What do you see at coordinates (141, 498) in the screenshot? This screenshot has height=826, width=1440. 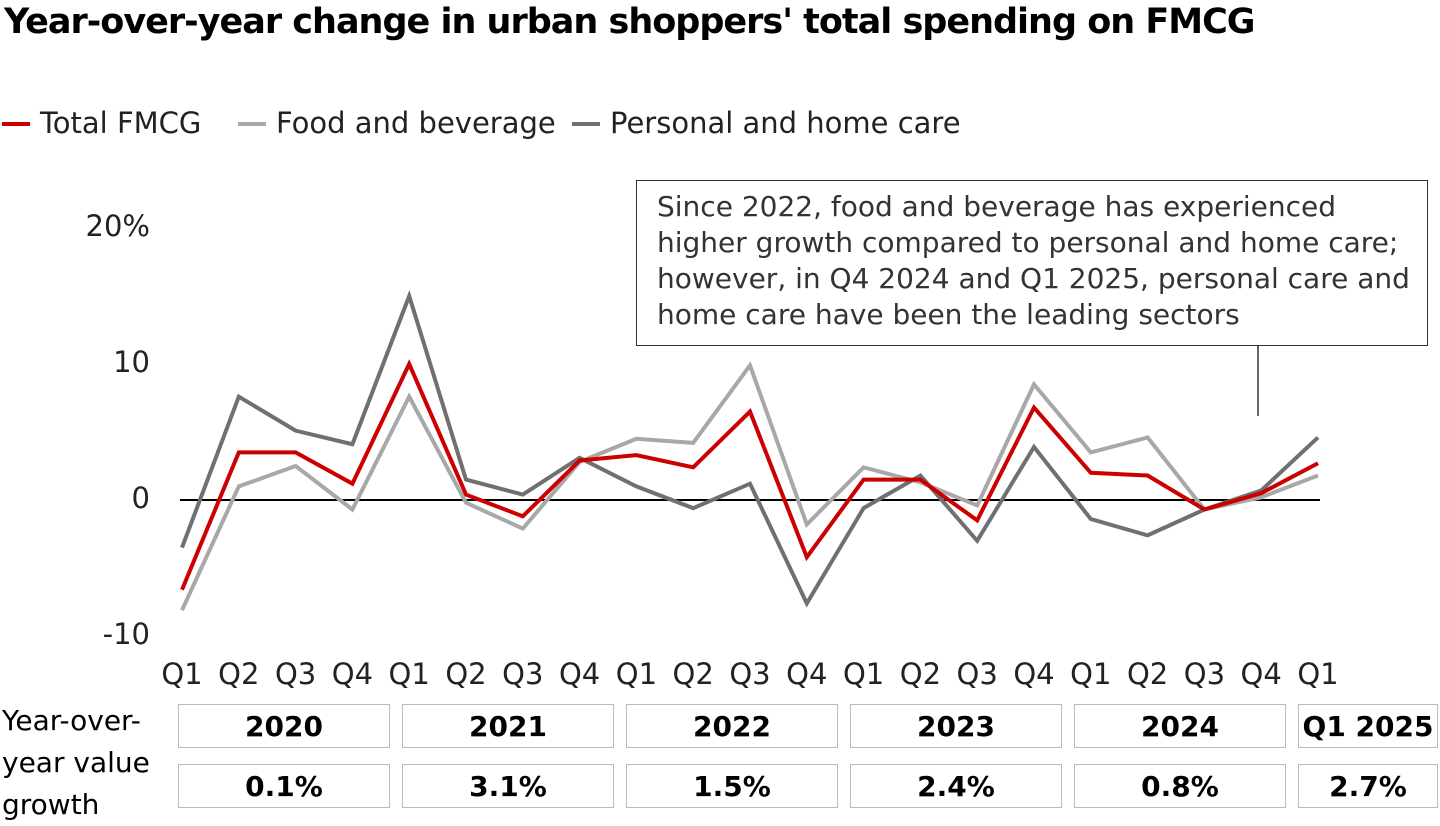 I see `y-tick-label: 0` at bounding box center [141, 498].